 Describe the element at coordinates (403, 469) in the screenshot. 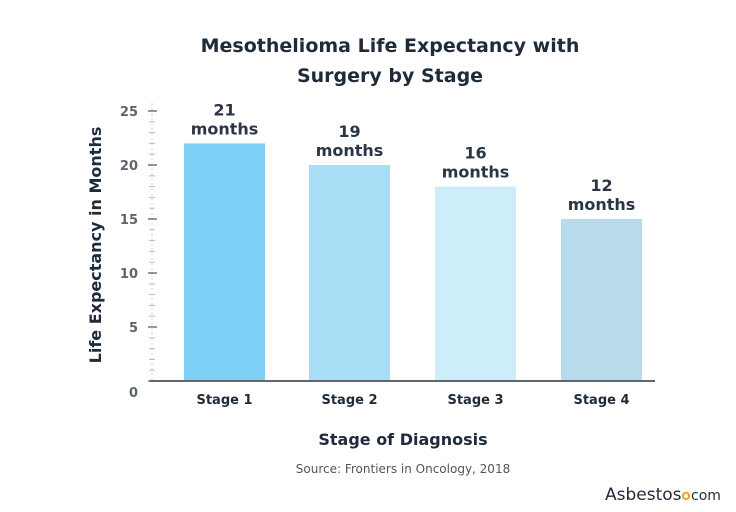

I see `source-note: Source: Frontiers in Oncology, 2018` at that location.